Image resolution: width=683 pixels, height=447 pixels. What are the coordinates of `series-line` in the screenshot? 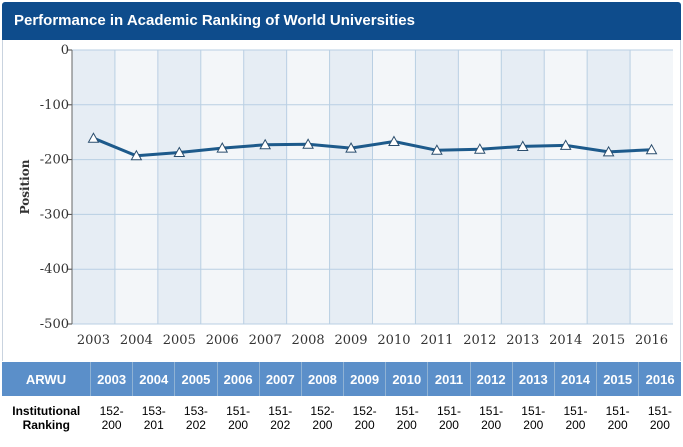 It's located at (372, 147).